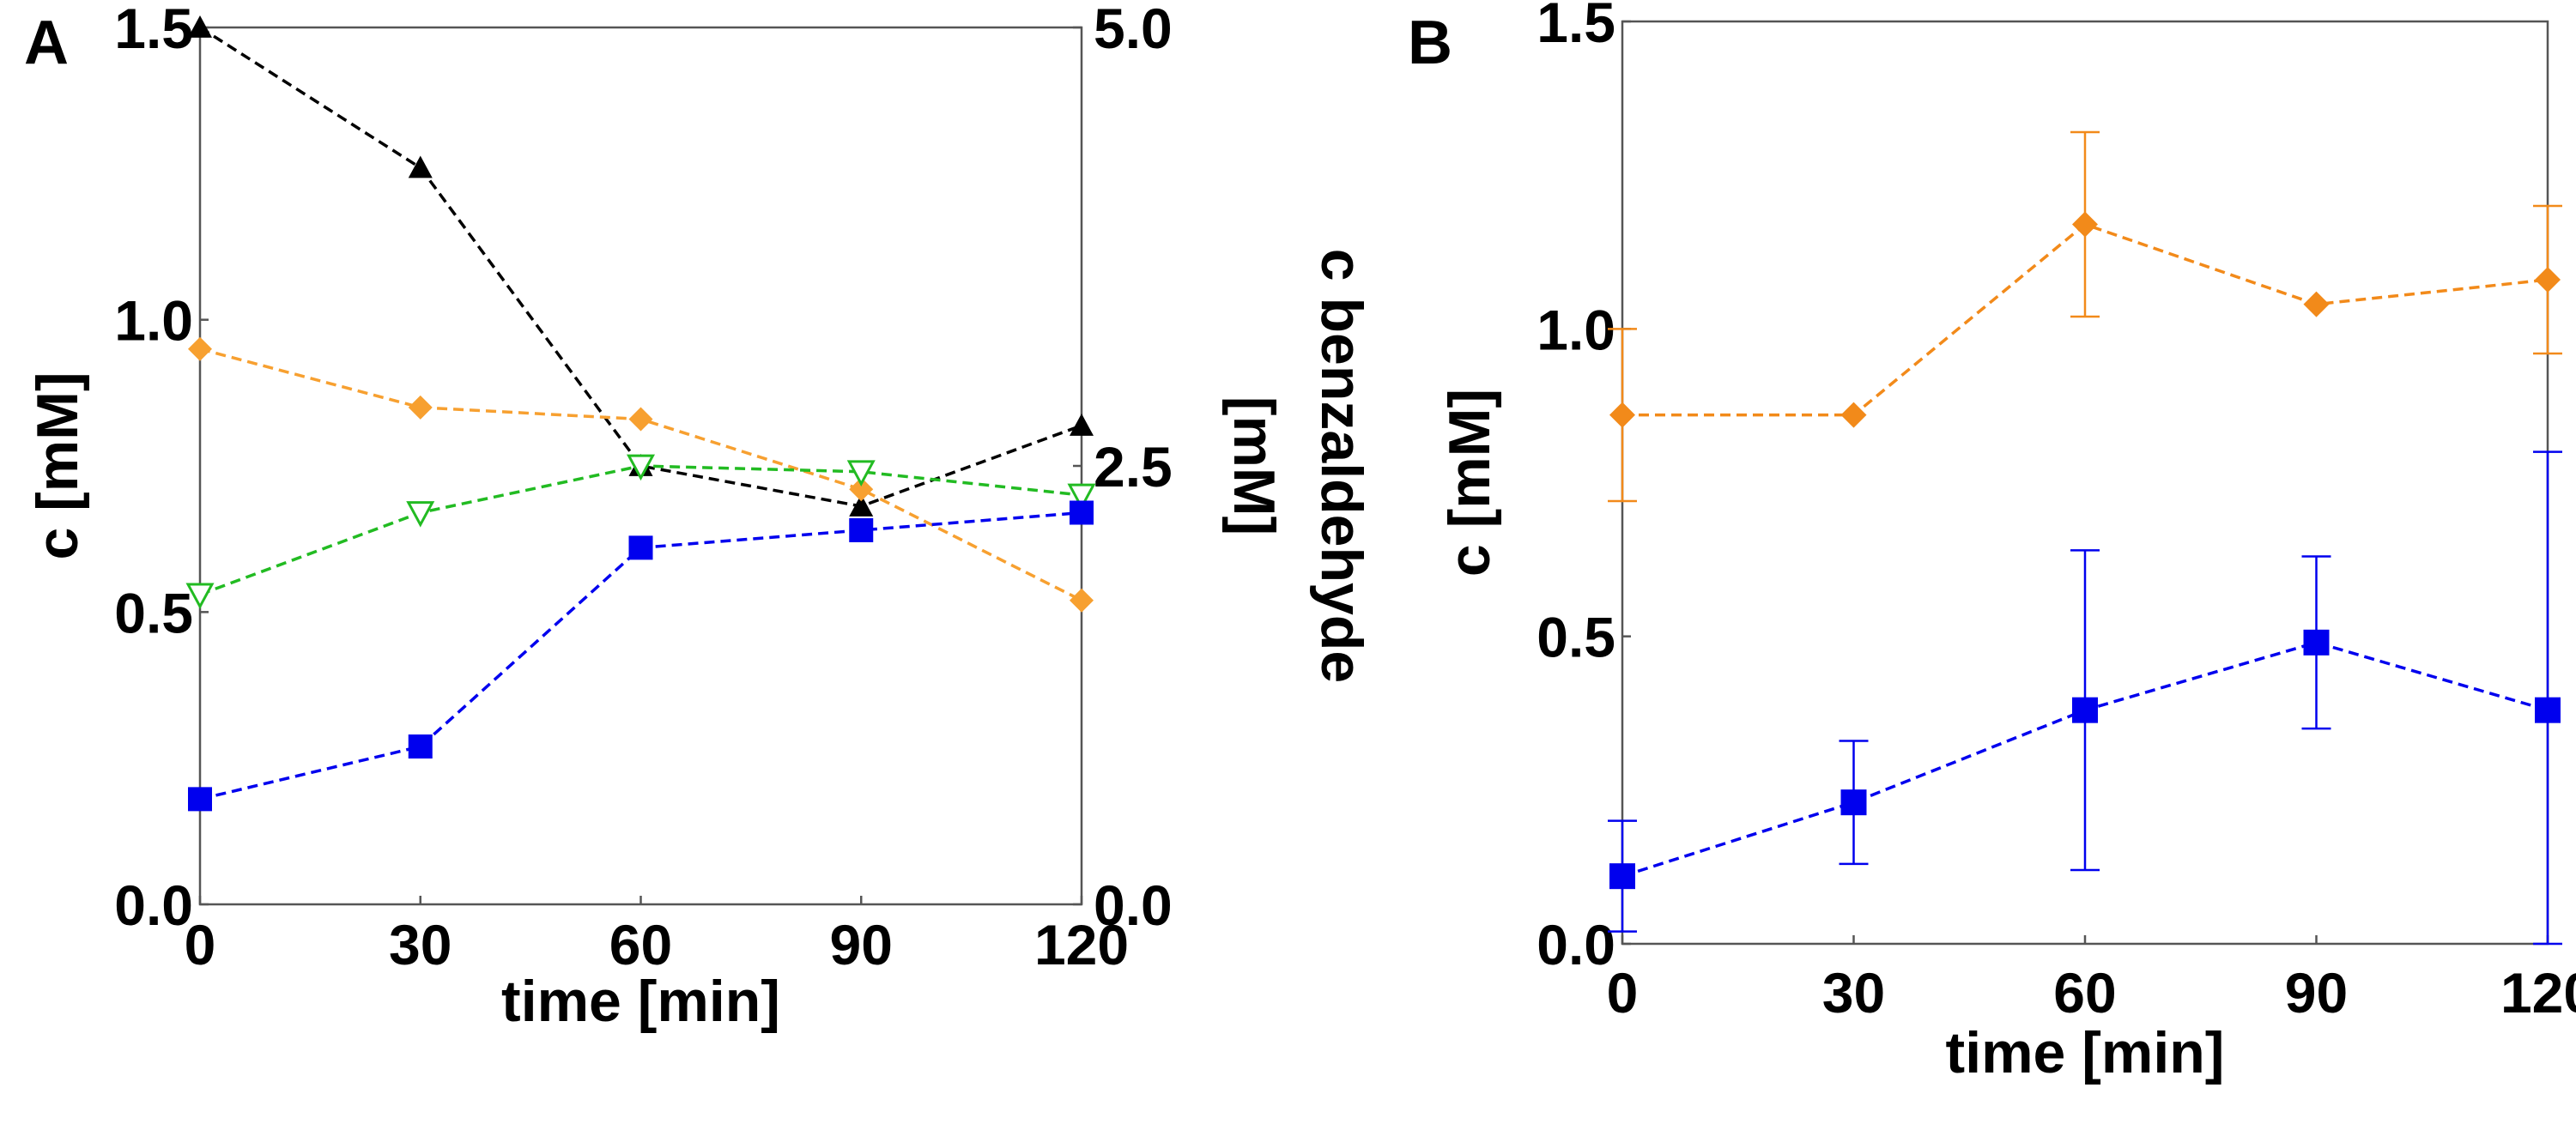  I want to click on y2-tick-label: 0.0, so click(1133, 905).